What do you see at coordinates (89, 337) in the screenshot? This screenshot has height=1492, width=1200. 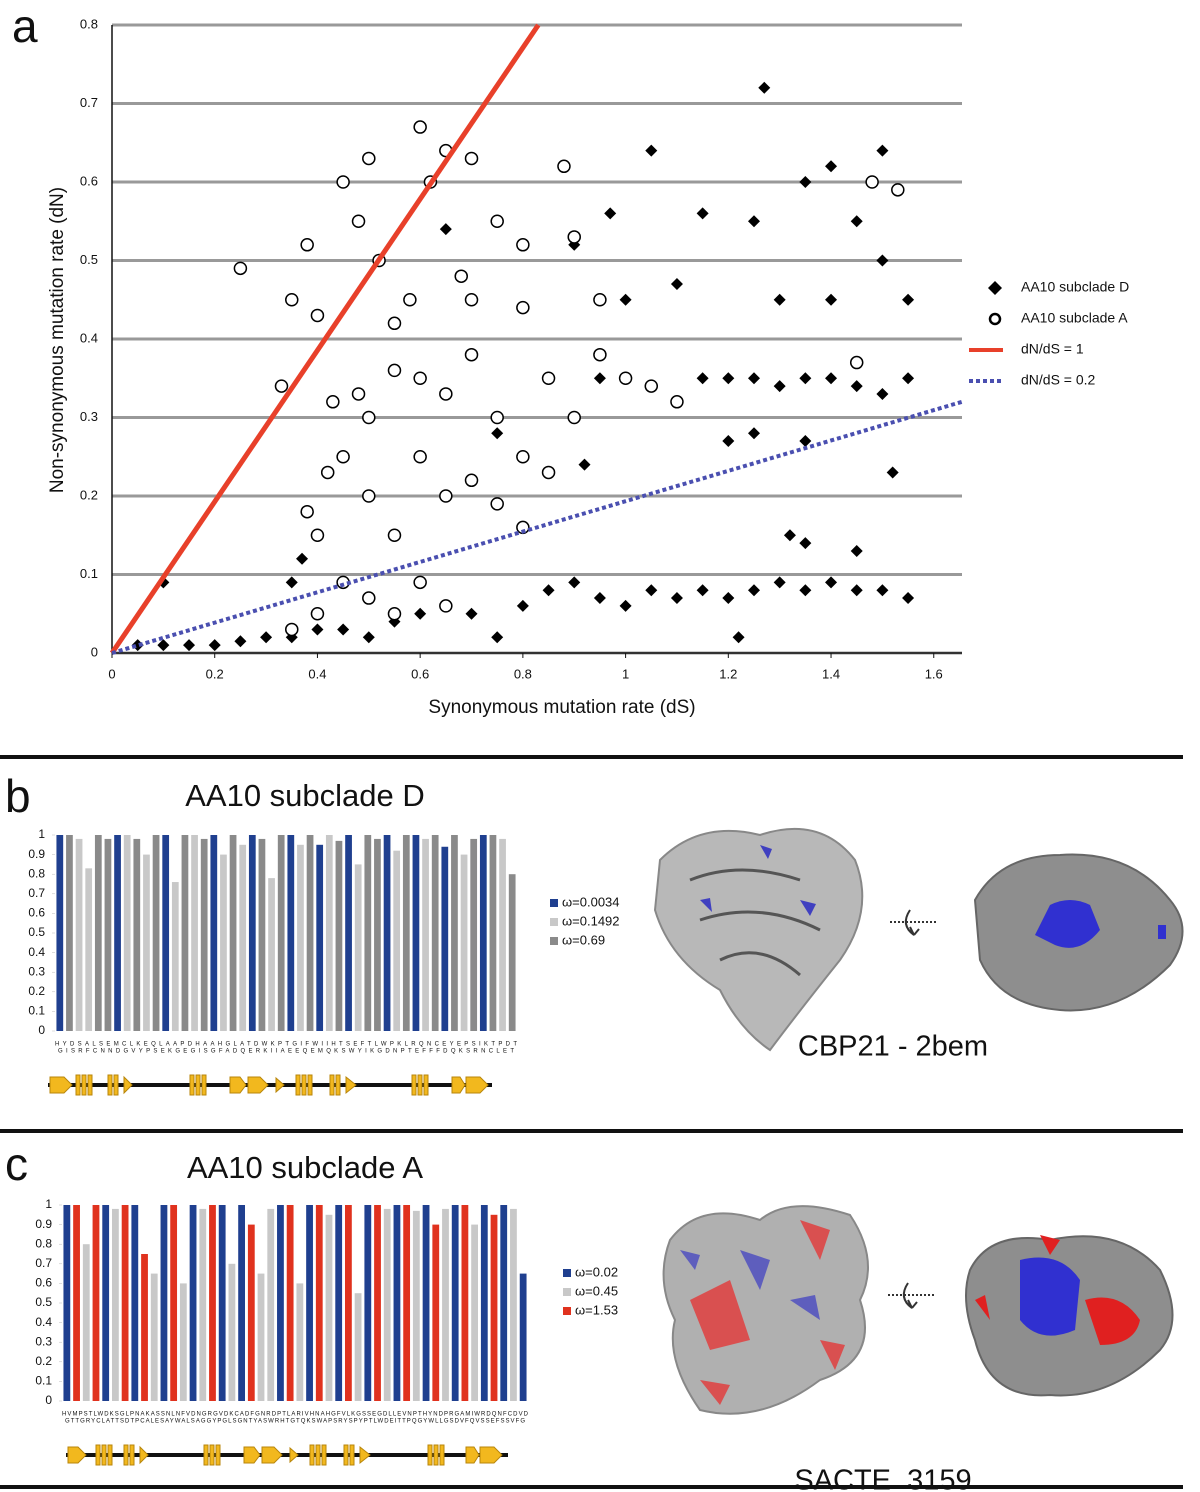 I see `y-tick-label: 0.4` at bounding box center [89, 337].